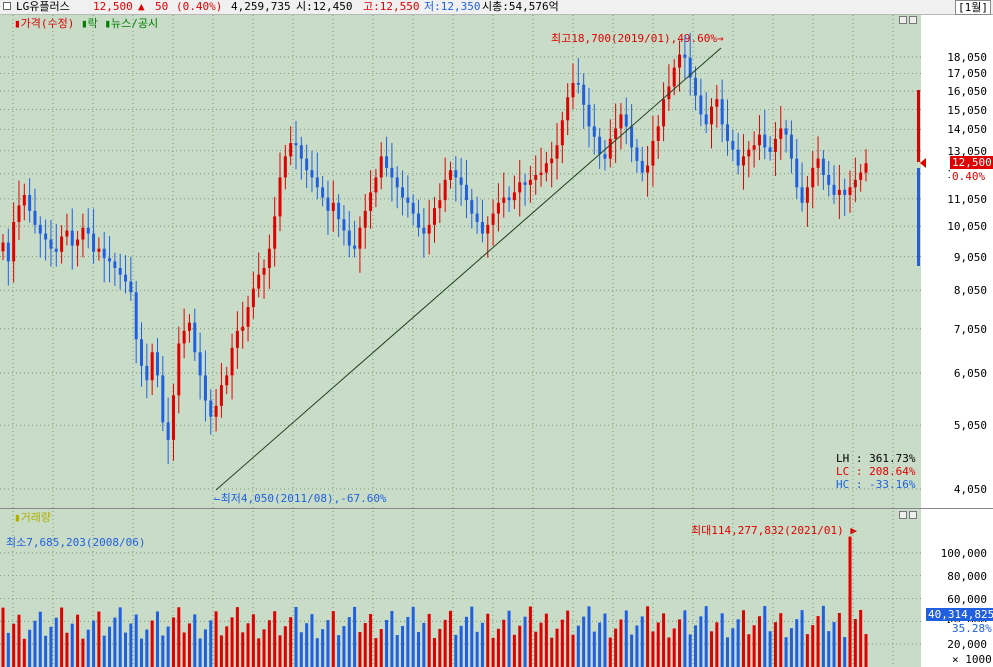 Image resolution: width=993 pixels, height=667 pixels. What do you see at coordinates (84, 23) in the screenshot?
I see `legend-ex-marker: ▮` at bounding box center [84, 23].